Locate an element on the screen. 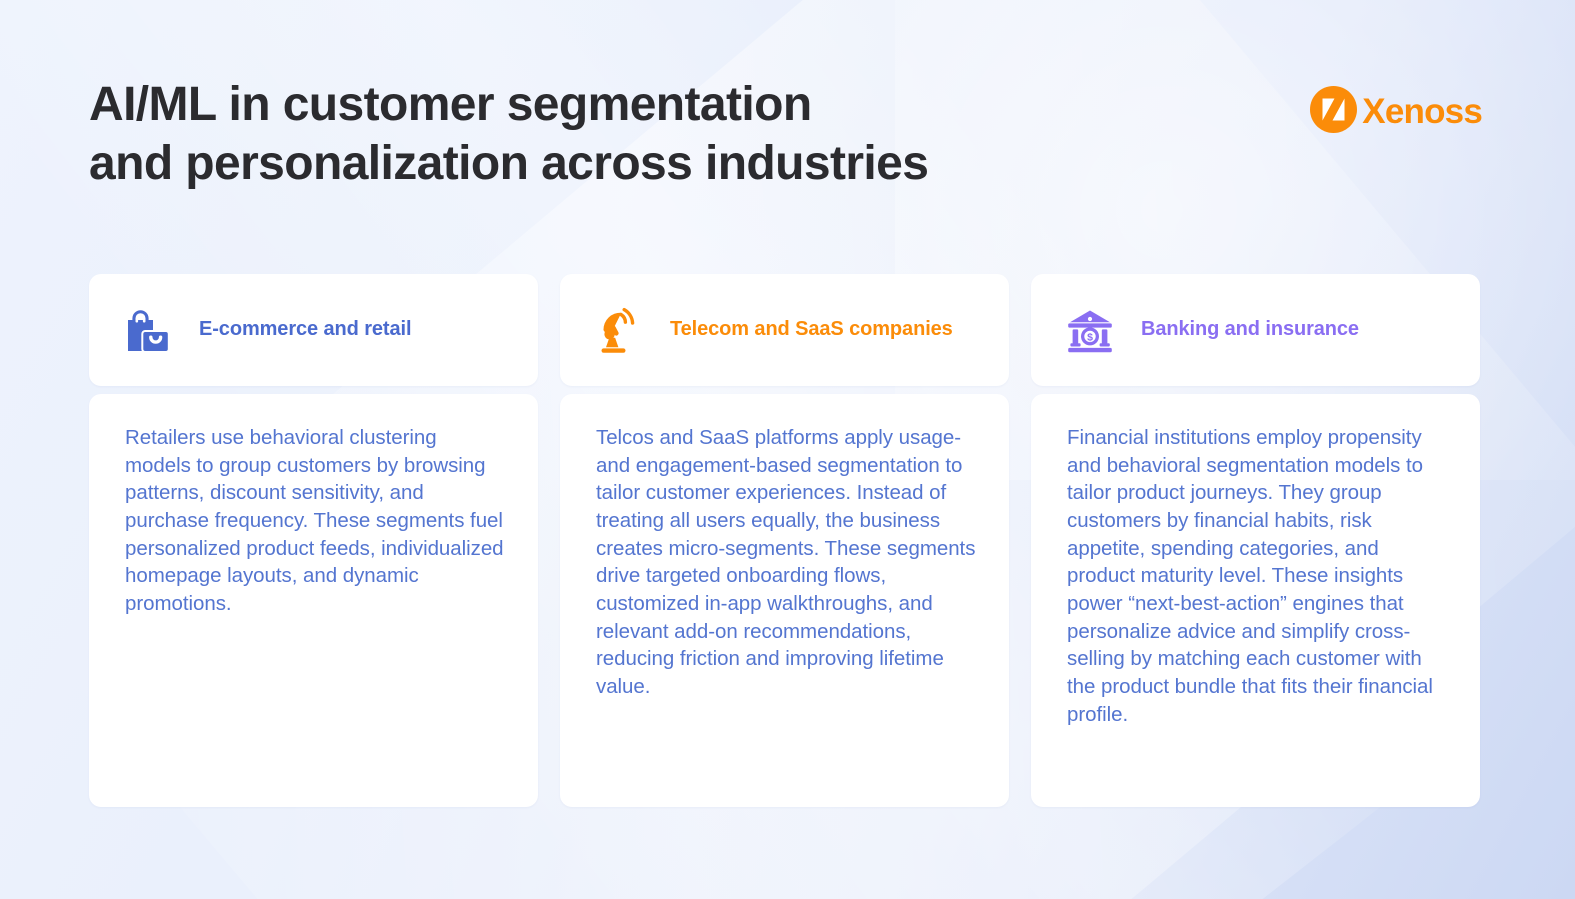 The width and height of the screenshot is (1575, 899). card-title-ecommerce-retail: E-commerce and retail is located at coordinates (305, 329).